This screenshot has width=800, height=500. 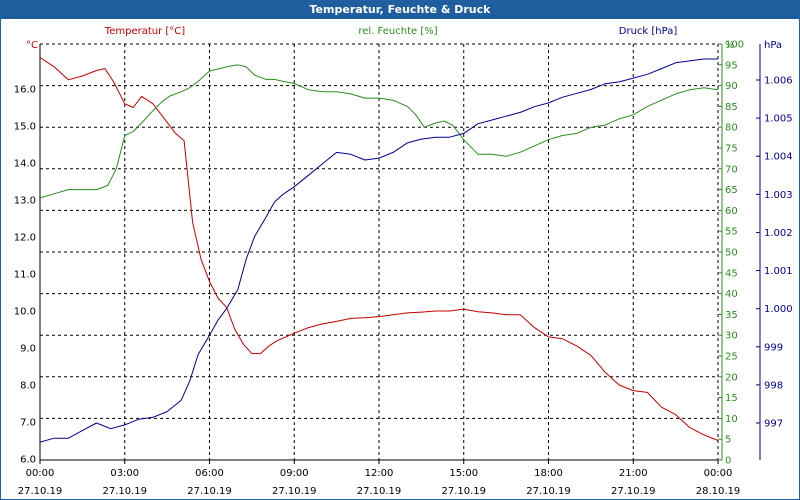 What do you see at coordinates (731, 86) in the screenshot?
I see `humidity-tick-label: 90` at bounding box center [731, 86].